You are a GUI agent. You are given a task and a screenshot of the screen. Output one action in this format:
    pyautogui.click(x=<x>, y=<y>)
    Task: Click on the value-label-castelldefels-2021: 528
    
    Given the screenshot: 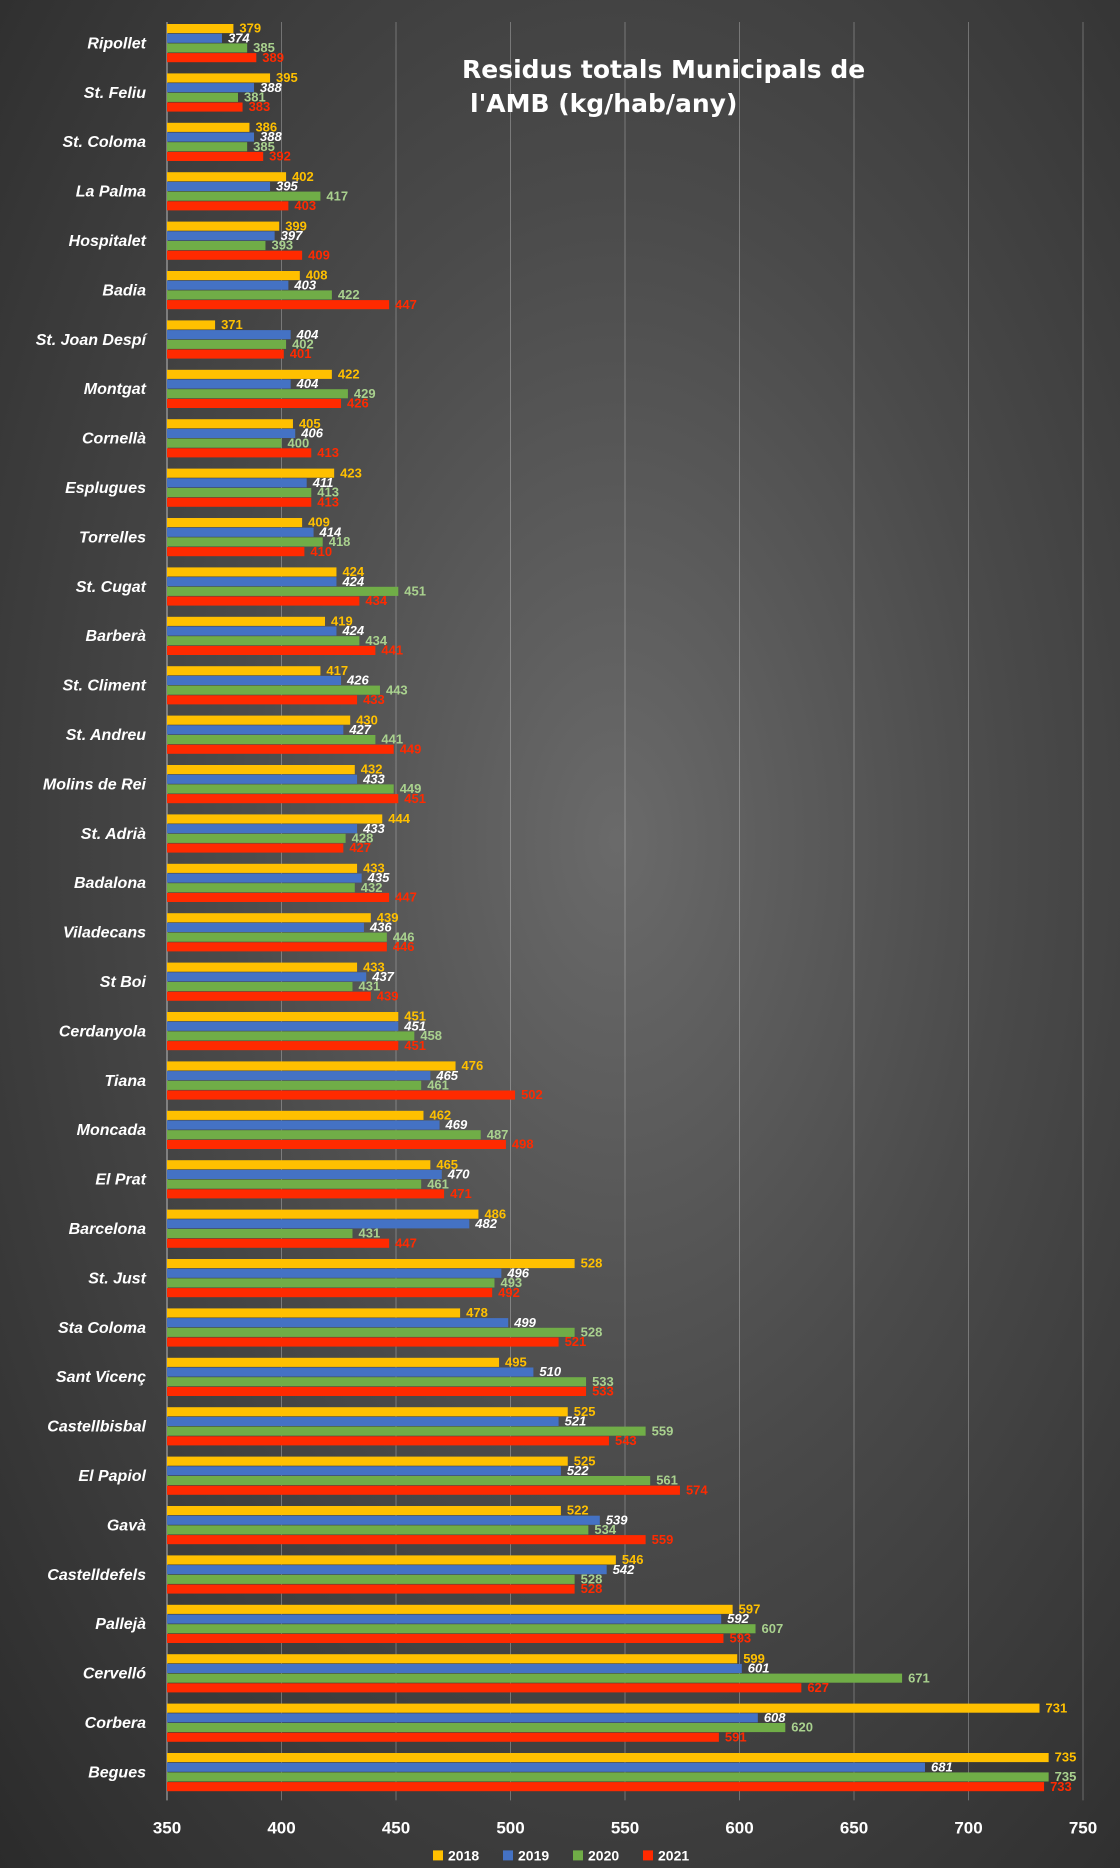 What is the action you would take?
    pyautogui.click(x=592, y=1588)
    